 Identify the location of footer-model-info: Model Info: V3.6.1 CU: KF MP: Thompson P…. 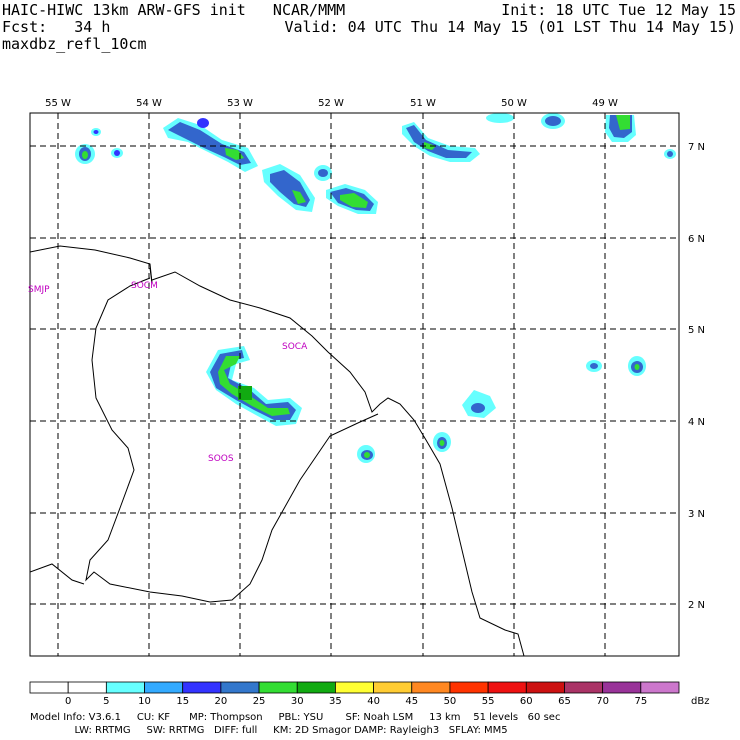
(295, 717).